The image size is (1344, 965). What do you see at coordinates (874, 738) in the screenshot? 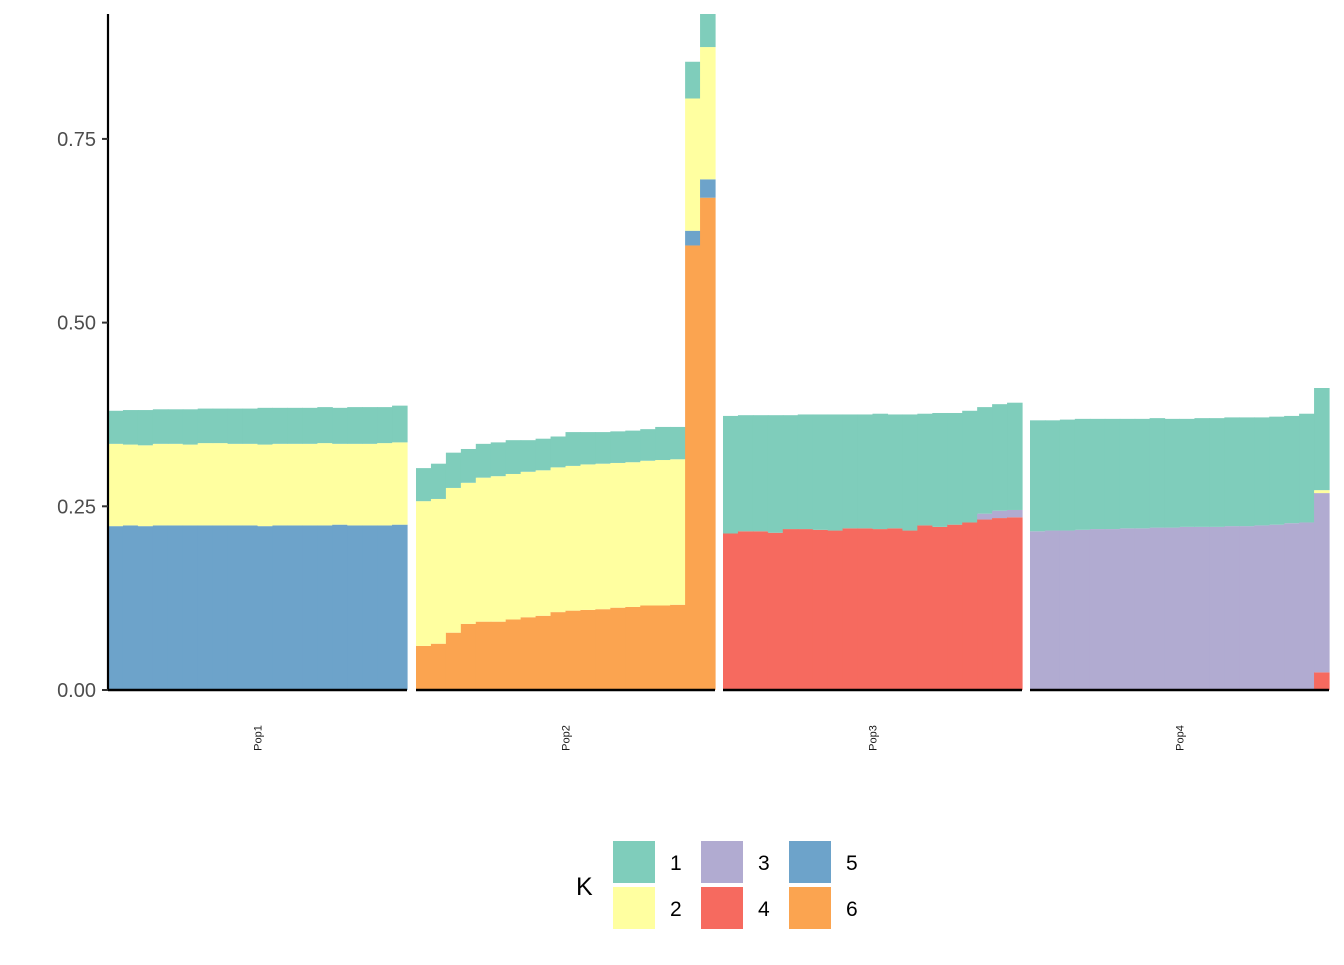
I see `panel-label: Pop3` at bounding box center [874, 738].